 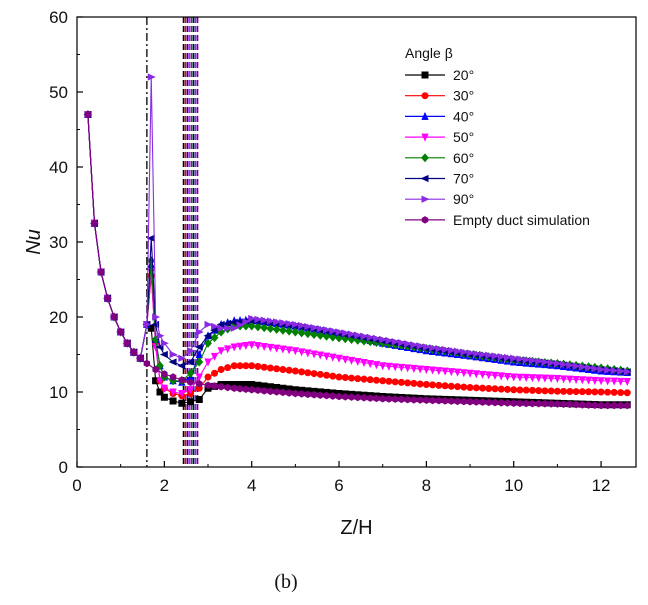 I want to click on legend-item: 60°, so click(x=439, y=158).